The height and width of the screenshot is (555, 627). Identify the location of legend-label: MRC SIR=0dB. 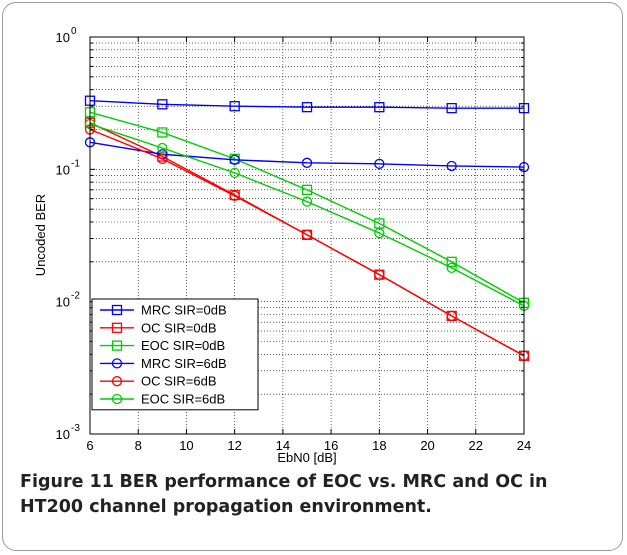
(184, 310).